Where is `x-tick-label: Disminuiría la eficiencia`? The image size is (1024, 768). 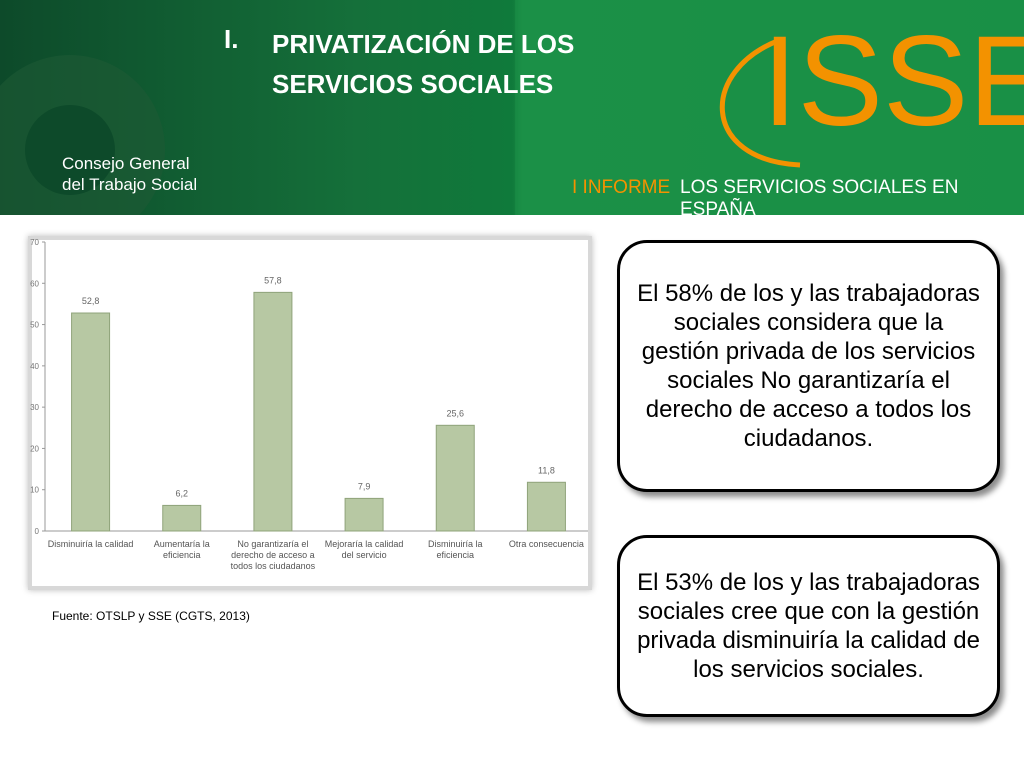 x-tick-label: Disminuiría la eficiencia is located at coordinates (455, 549).